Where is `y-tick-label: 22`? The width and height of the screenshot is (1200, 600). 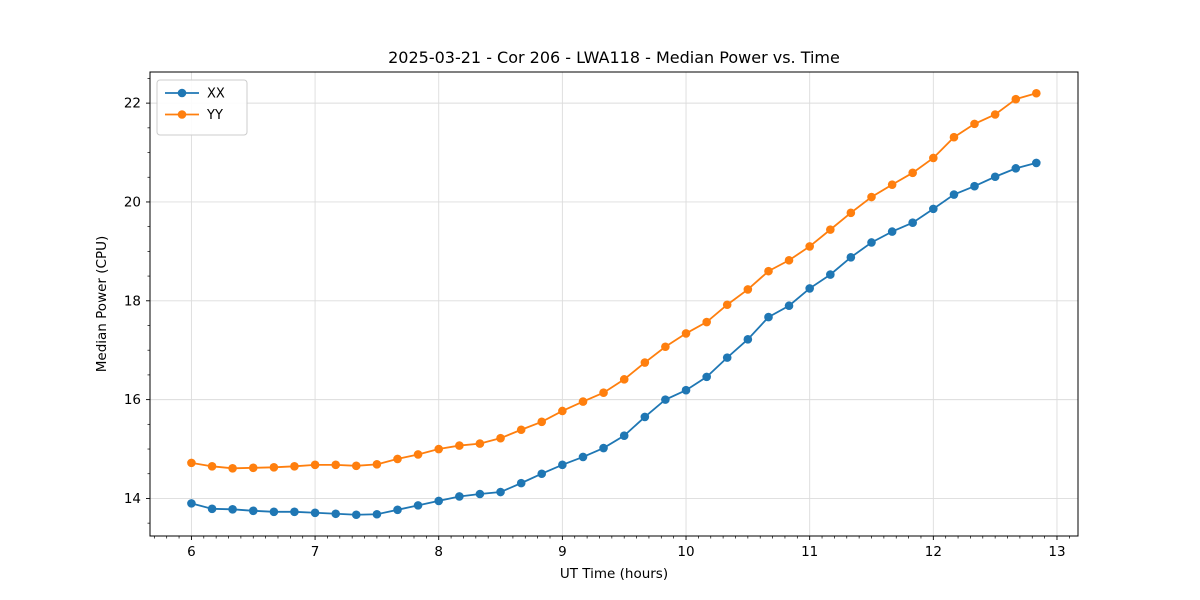
y-tick-label: 22 is located at coordinates (132, 104).